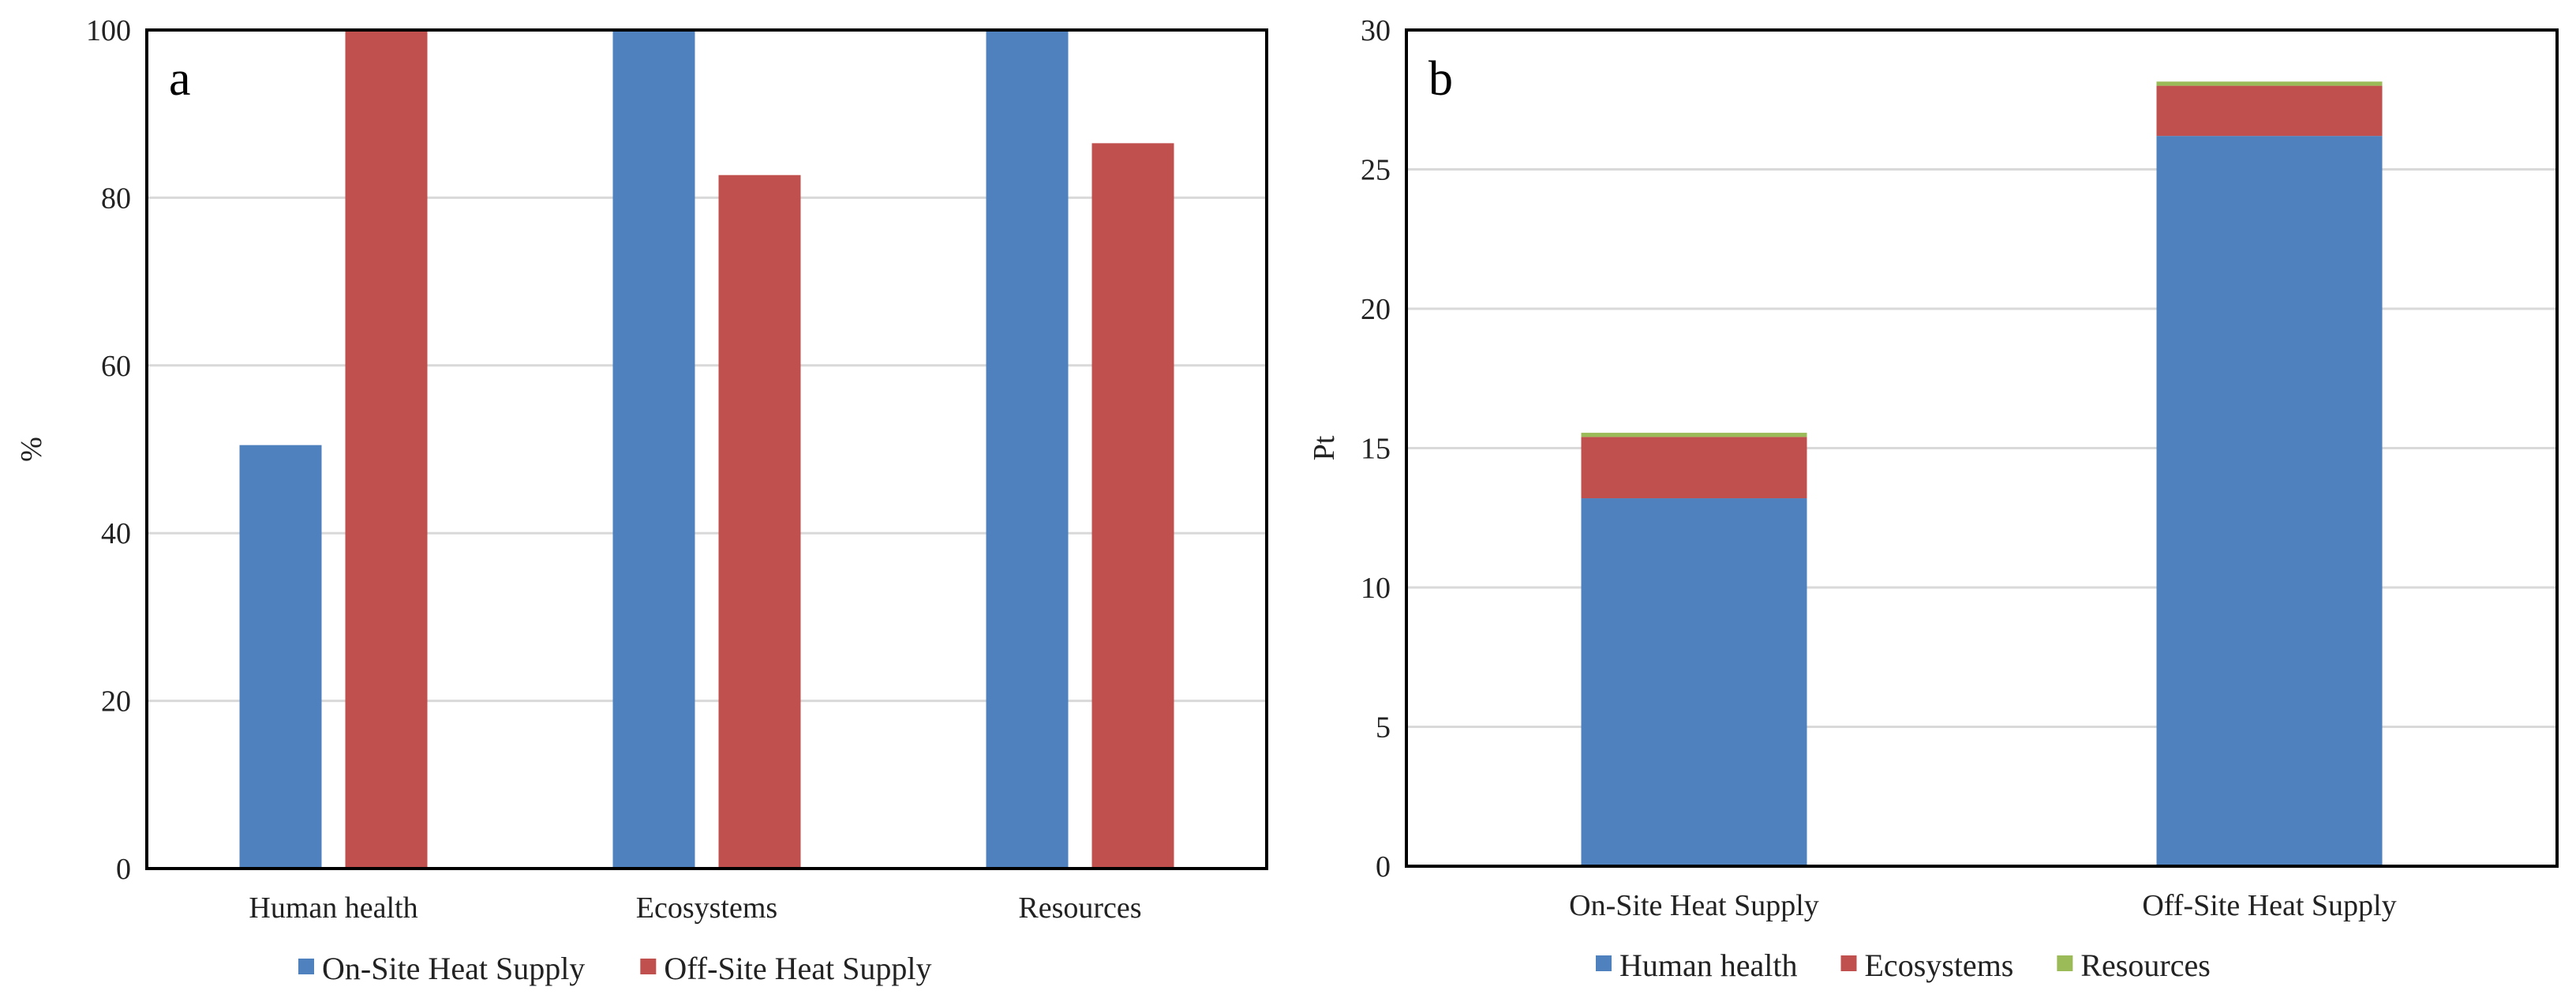 The image size is (2576, 1002). Describe the element at coordinates (108, 450) in the screenshot. I see `chart-a-y-ticks: 0 20 40 60 80 100` at that location.